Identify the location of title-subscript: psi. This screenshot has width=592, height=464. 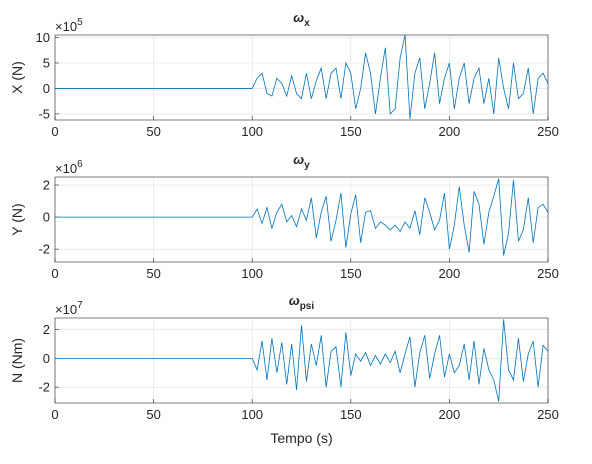
(307, 306).